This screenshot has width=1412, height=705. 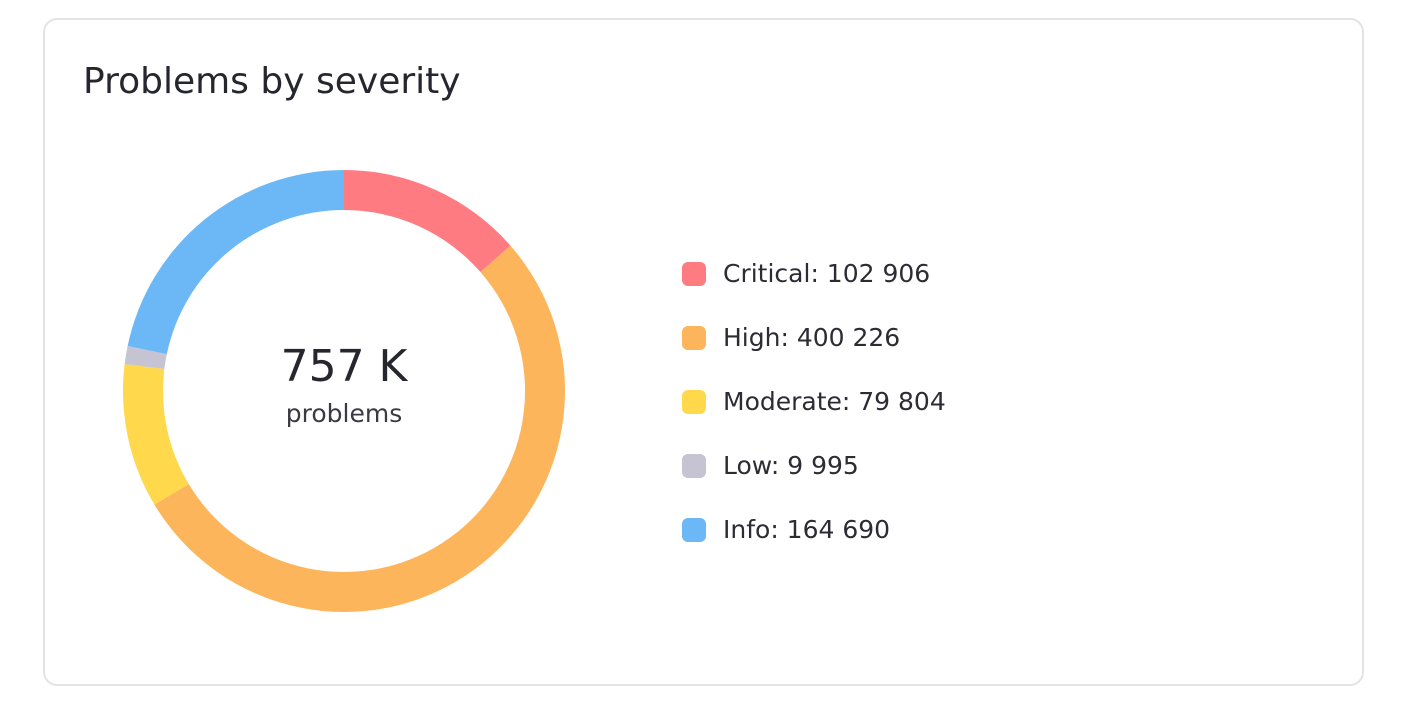 I want to click on legend-item-moderate: Moderate: 79 804, so click(x=814, y=402).